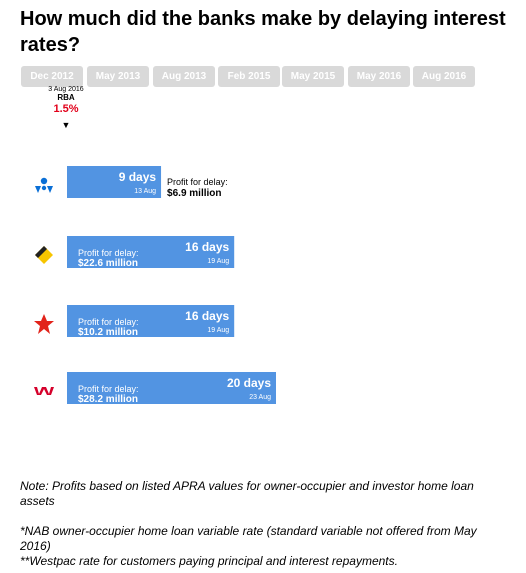 The image size is (526, 573). What do you see at coordinates (194, 193) in the screenshot?
I see `profit-value-0: $6.9 million` at bounding box center [194, 193].